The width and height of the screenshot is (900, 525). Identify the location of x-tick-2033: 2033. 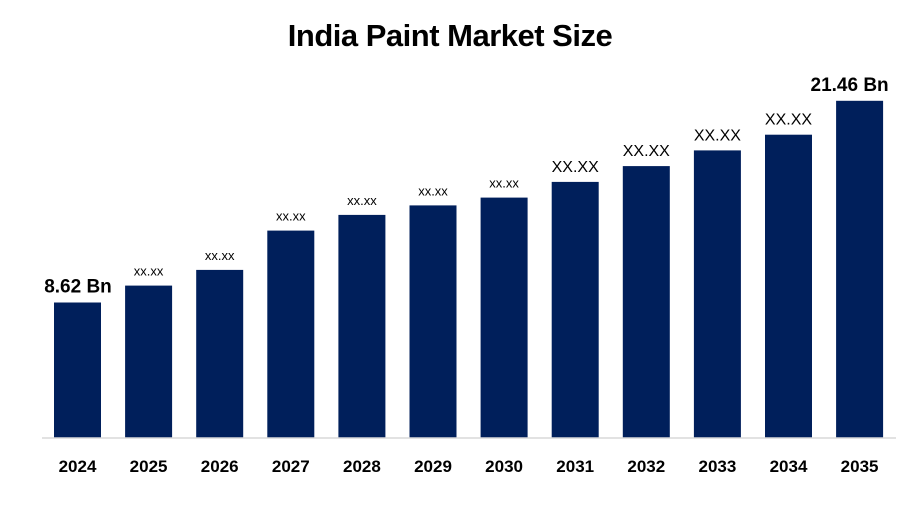
(717, 466).